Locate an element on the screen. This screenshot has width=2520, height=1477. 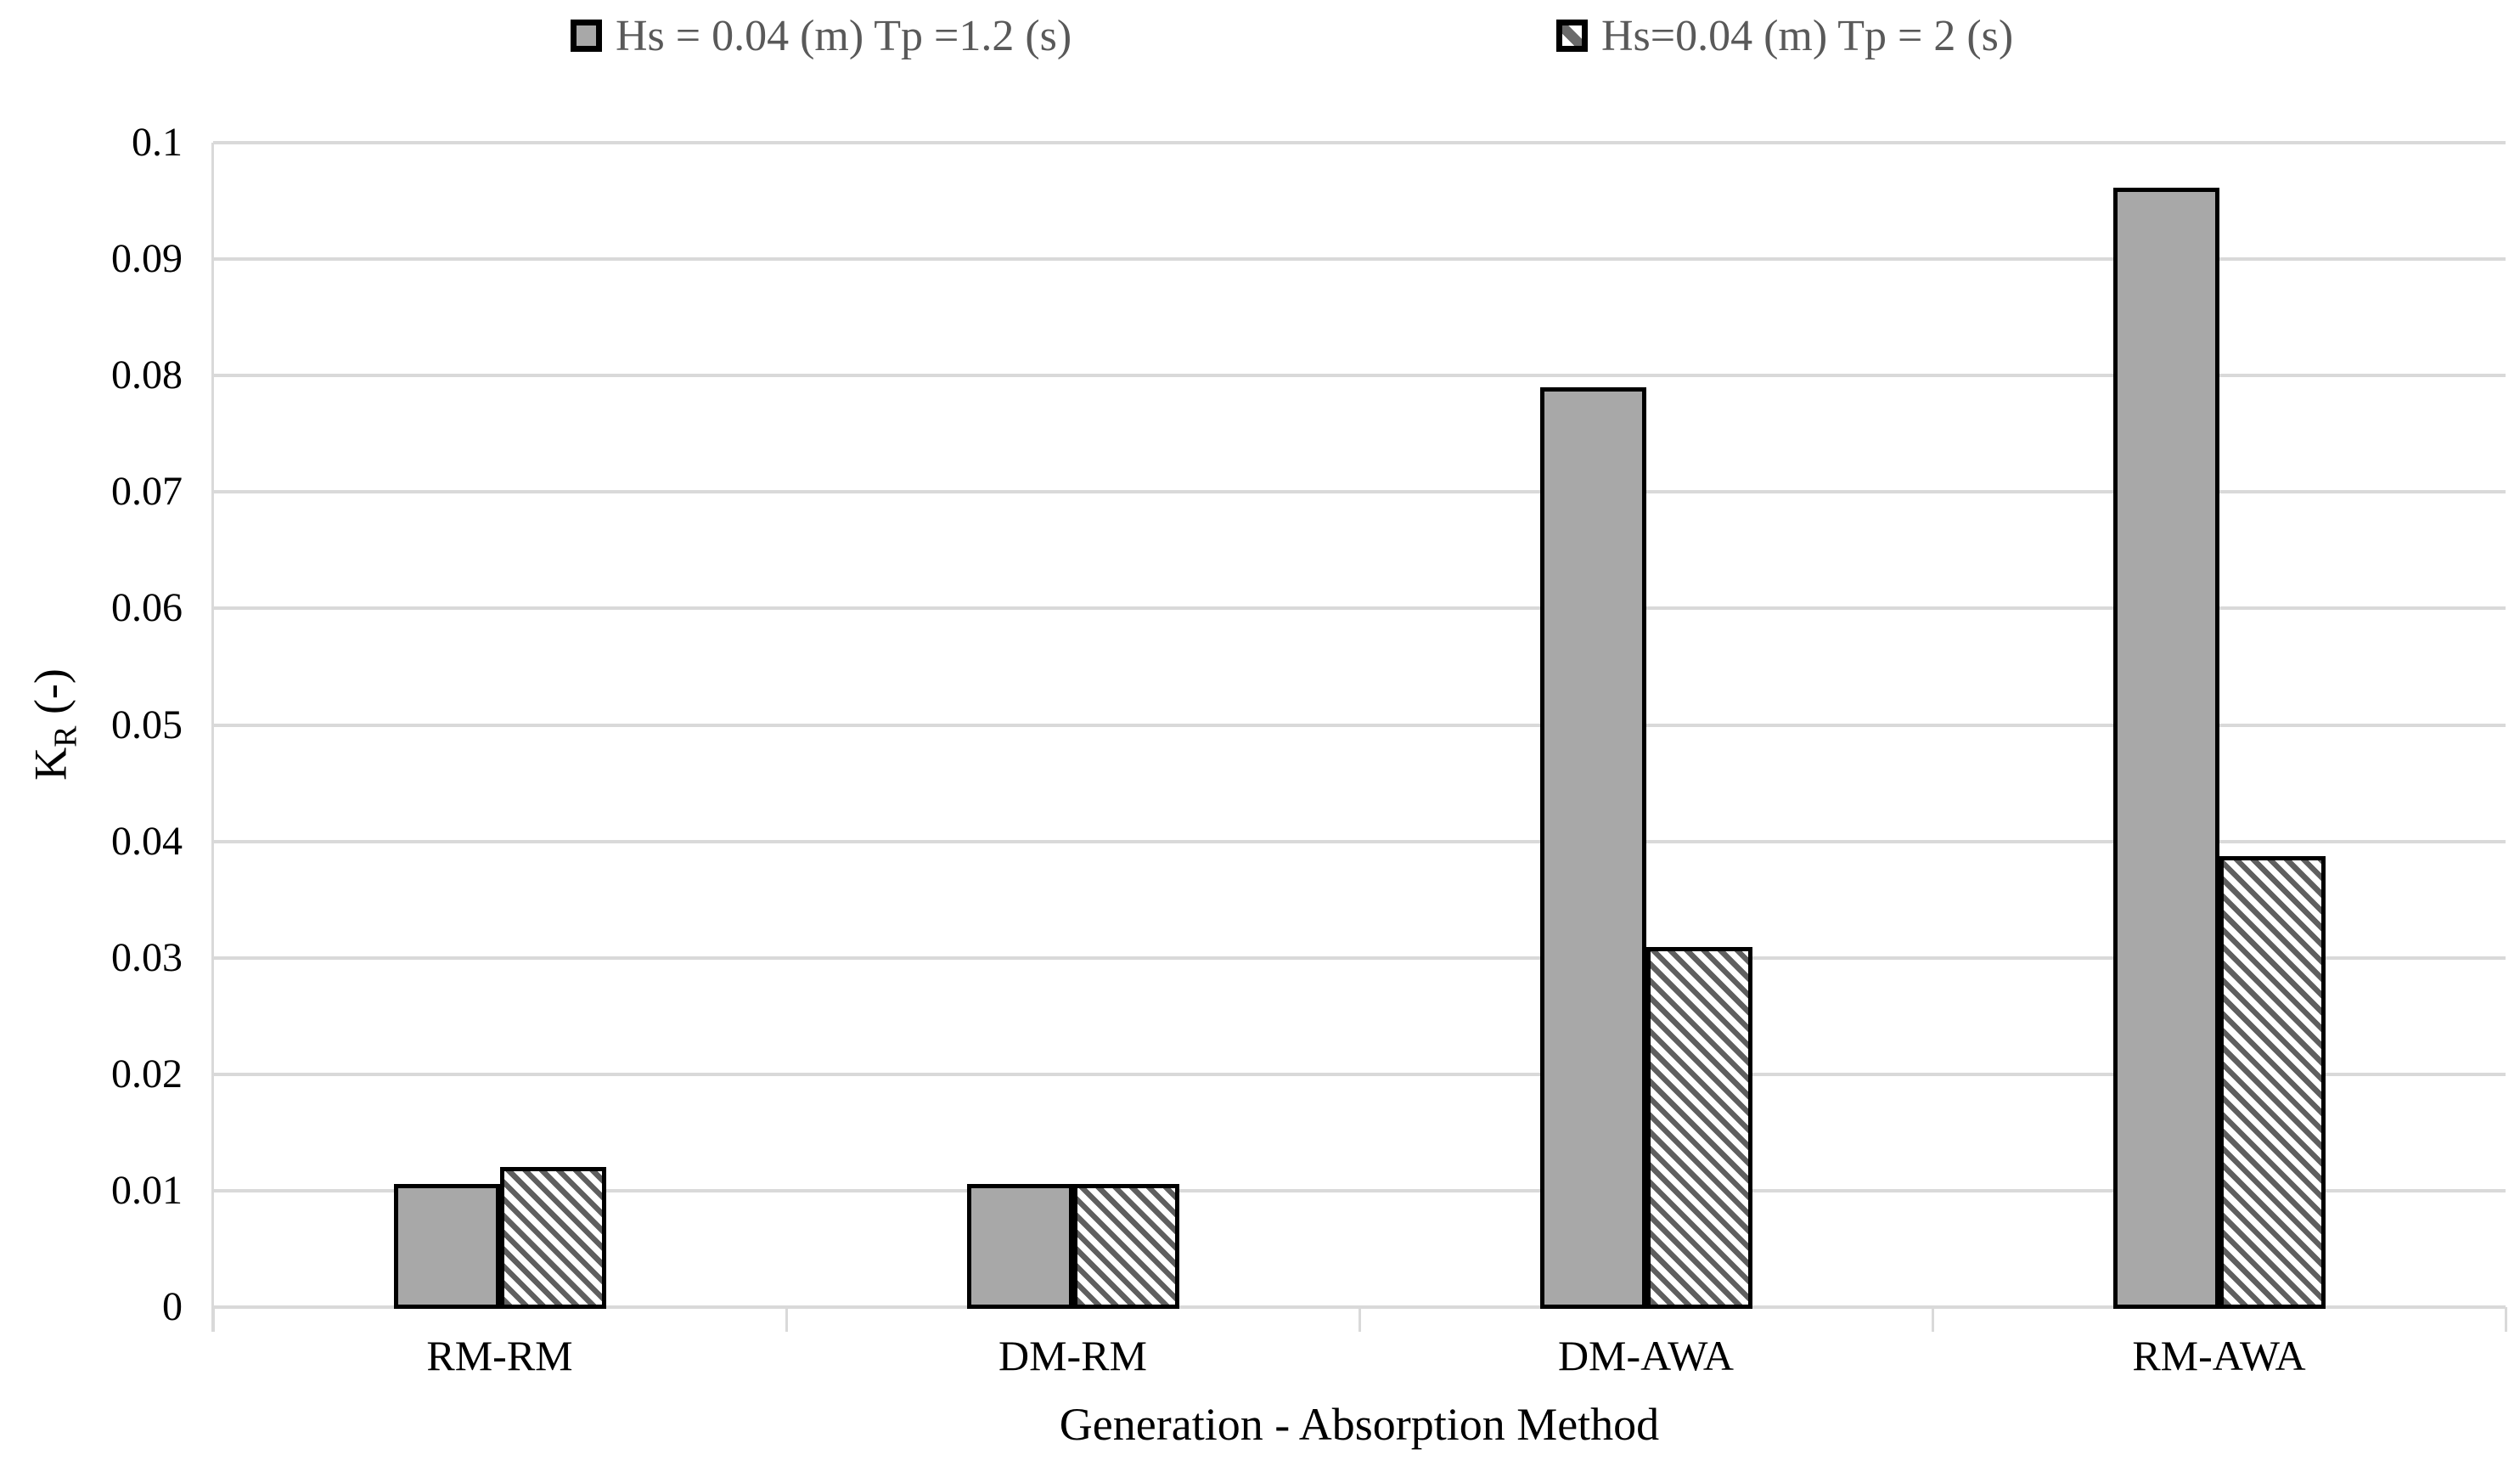
y-tick-label: 0 is located at coordinates (173, 1306).